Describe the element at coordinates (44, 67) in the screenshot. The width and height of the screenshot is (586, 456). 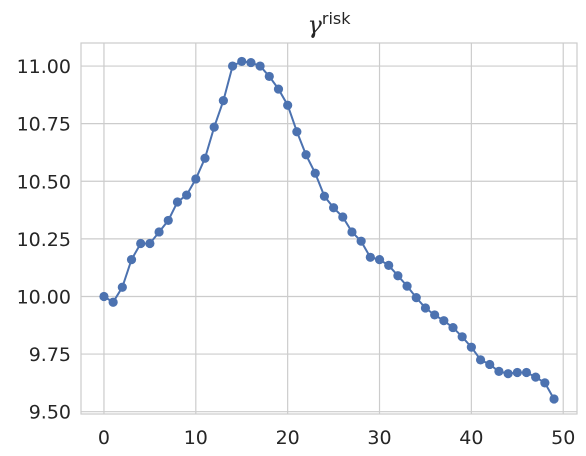
I see `y-tick-label: 11.00` at that location.